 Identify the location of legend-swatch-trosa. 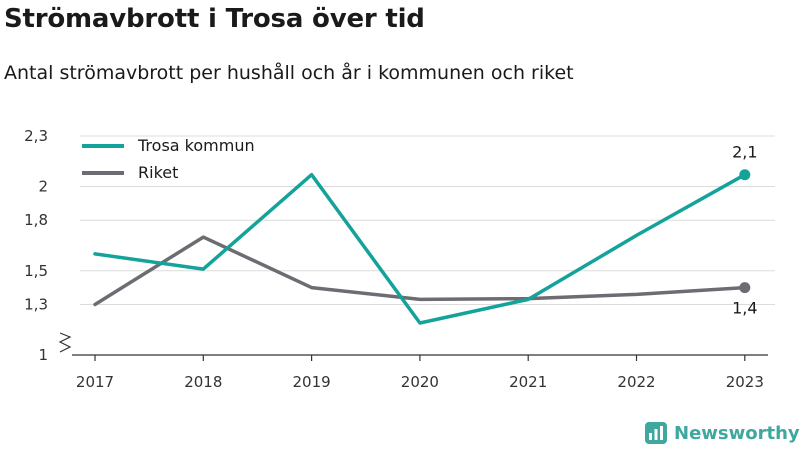
(103, 145).